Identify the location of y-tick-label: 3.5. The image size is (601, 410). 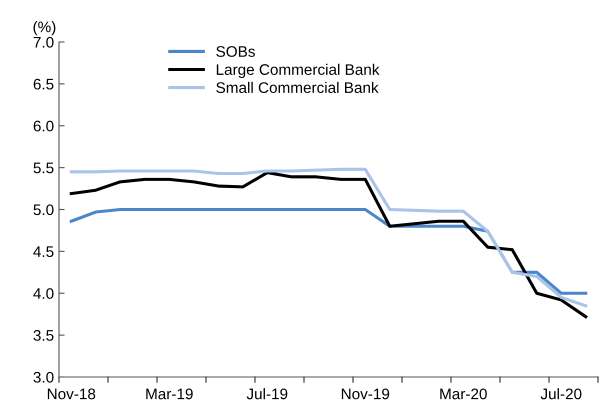
(43, 335).